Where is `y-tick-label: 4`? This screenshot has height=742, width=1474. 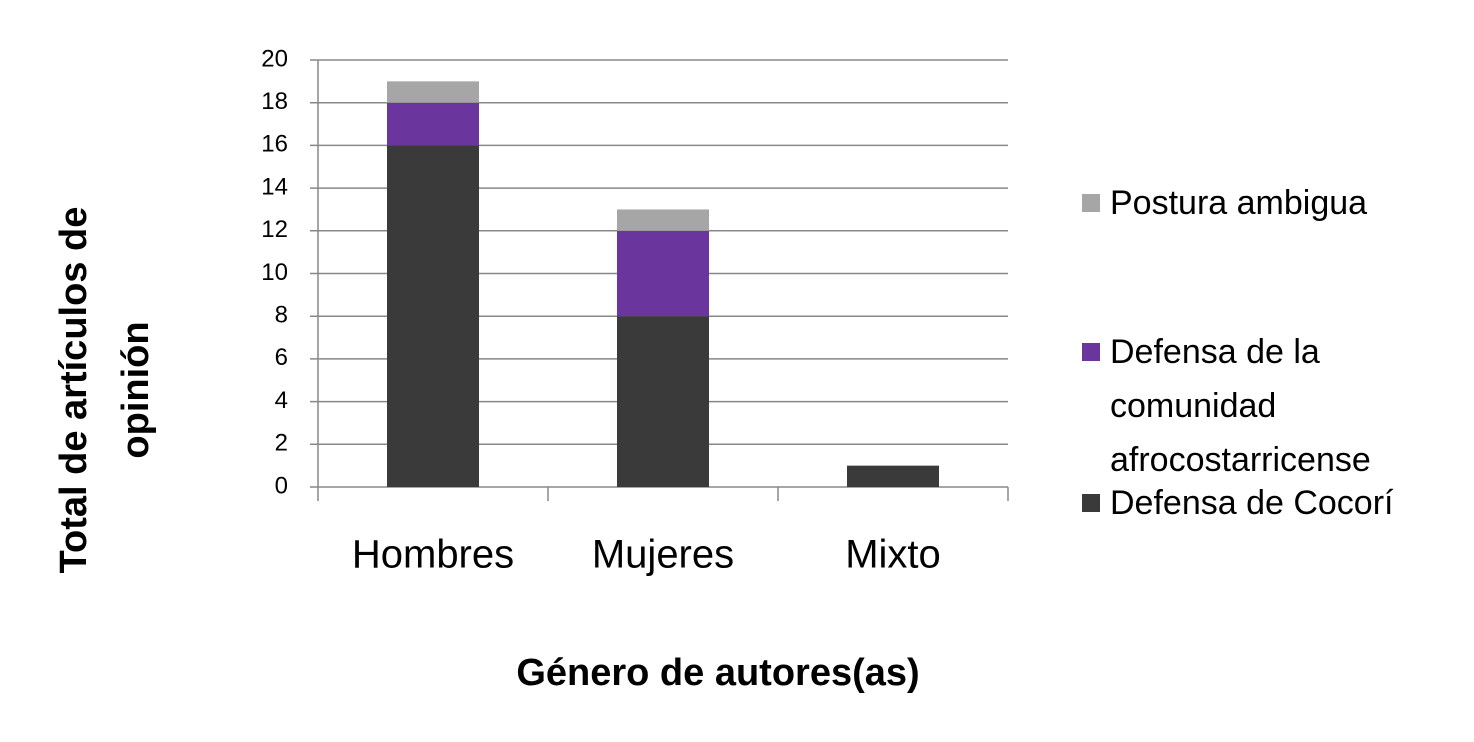 y-tick-label: 4 is located at coordinates (281, 400).